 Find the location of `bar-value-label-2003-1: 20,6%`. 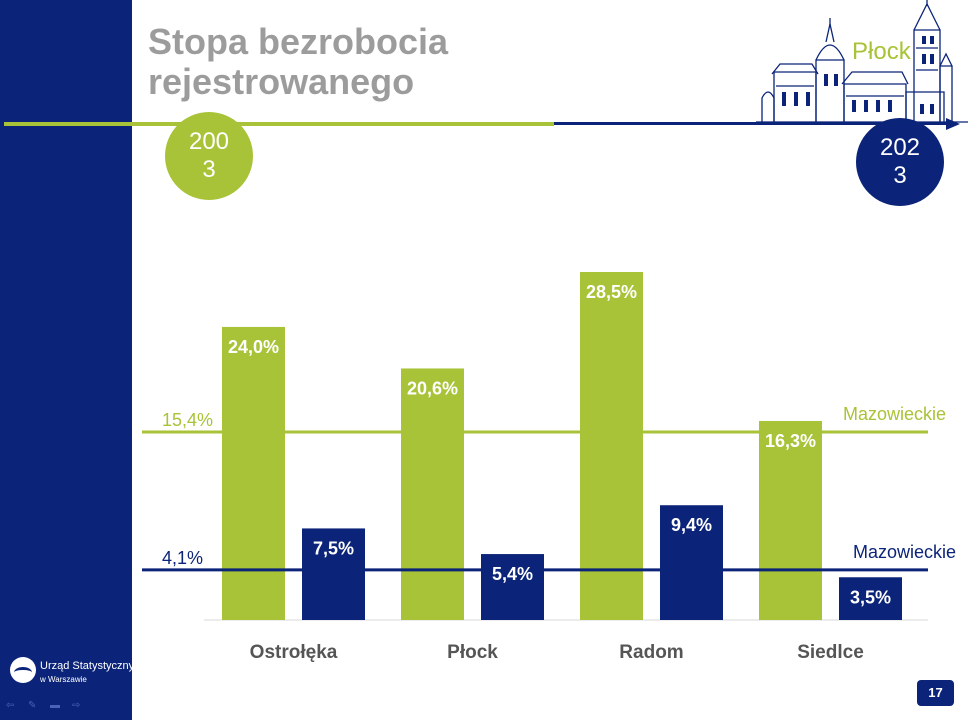

bar-value-label-2003-1: 20,6% is located at coordinates (432, 388).